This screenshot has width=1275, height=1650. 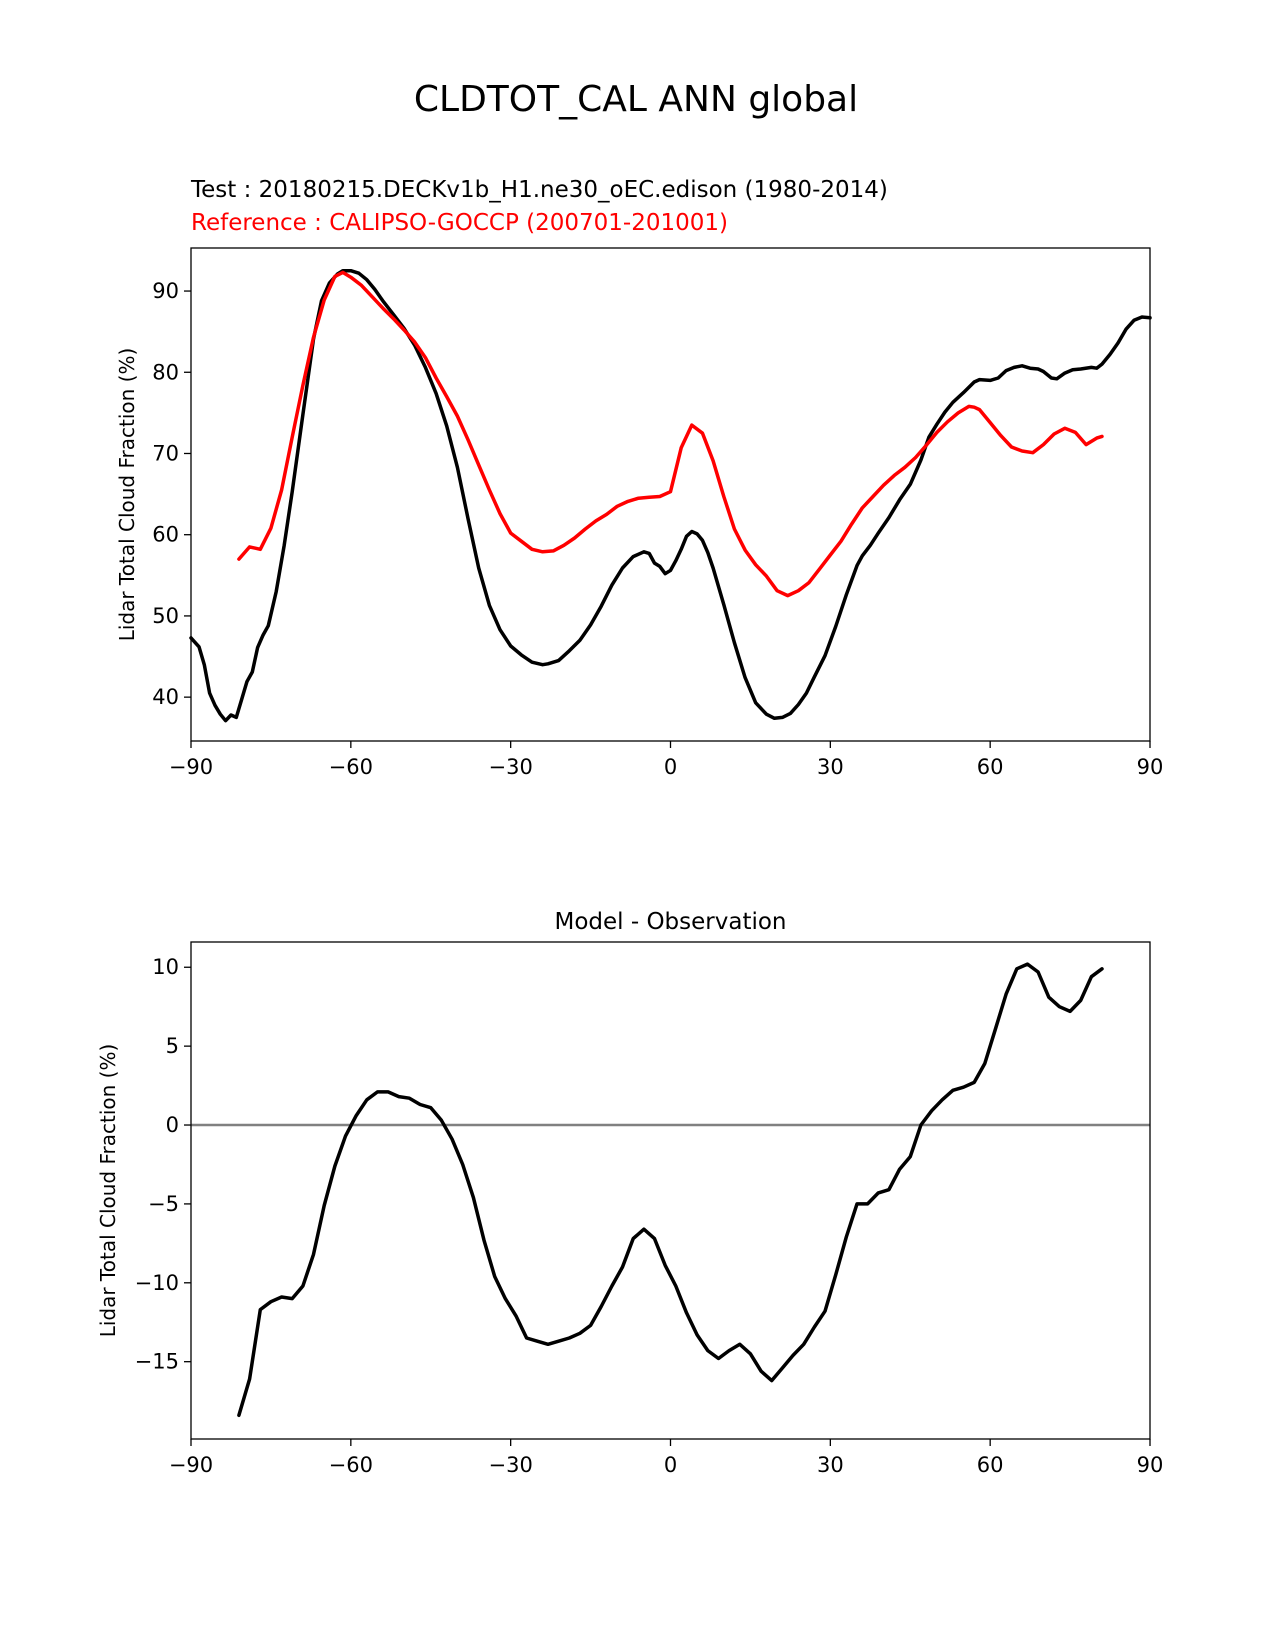 I want to click on y-tick-label: 90, so click(x=165, y=291).